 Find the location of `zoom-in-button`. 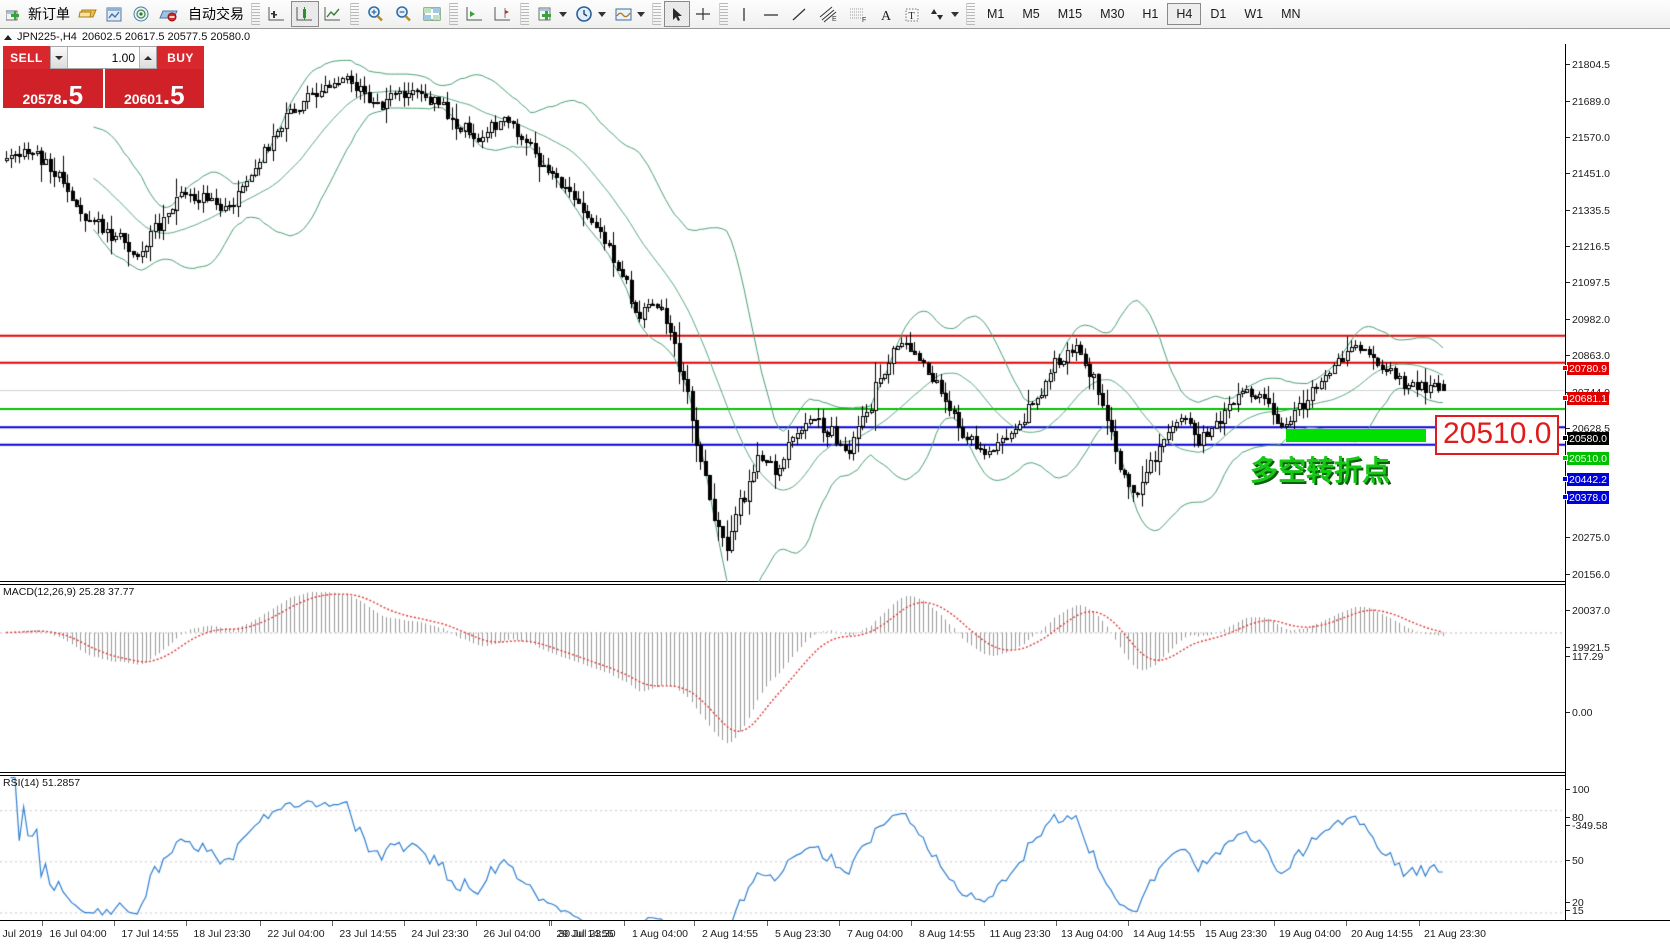

zoom-in-button is located at coordinates (376, 14).